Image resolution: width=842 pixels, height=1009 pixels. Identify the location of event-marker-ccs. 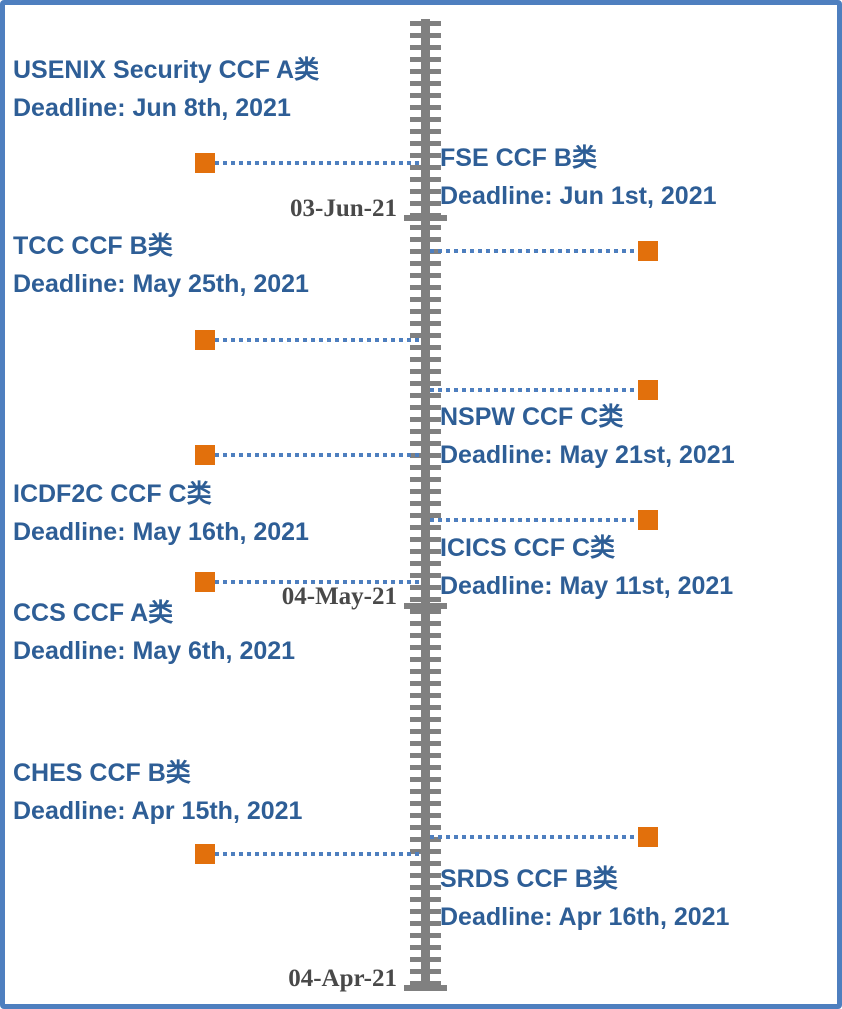
(205, 582).